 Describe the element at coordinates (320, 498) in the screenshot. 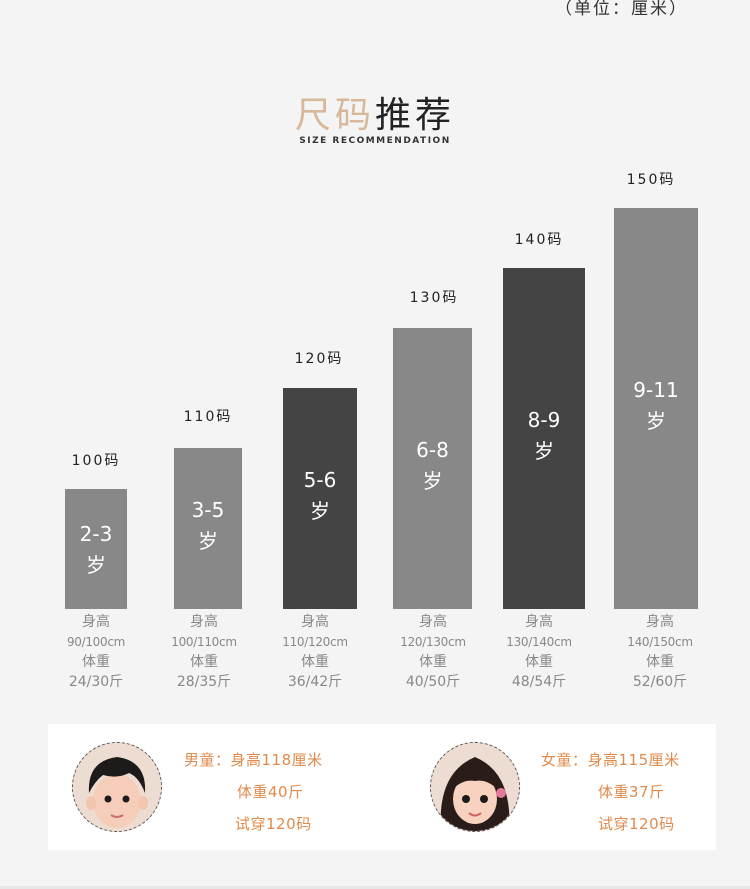

I see `size-bar-120: 5-6 岁` at that location.